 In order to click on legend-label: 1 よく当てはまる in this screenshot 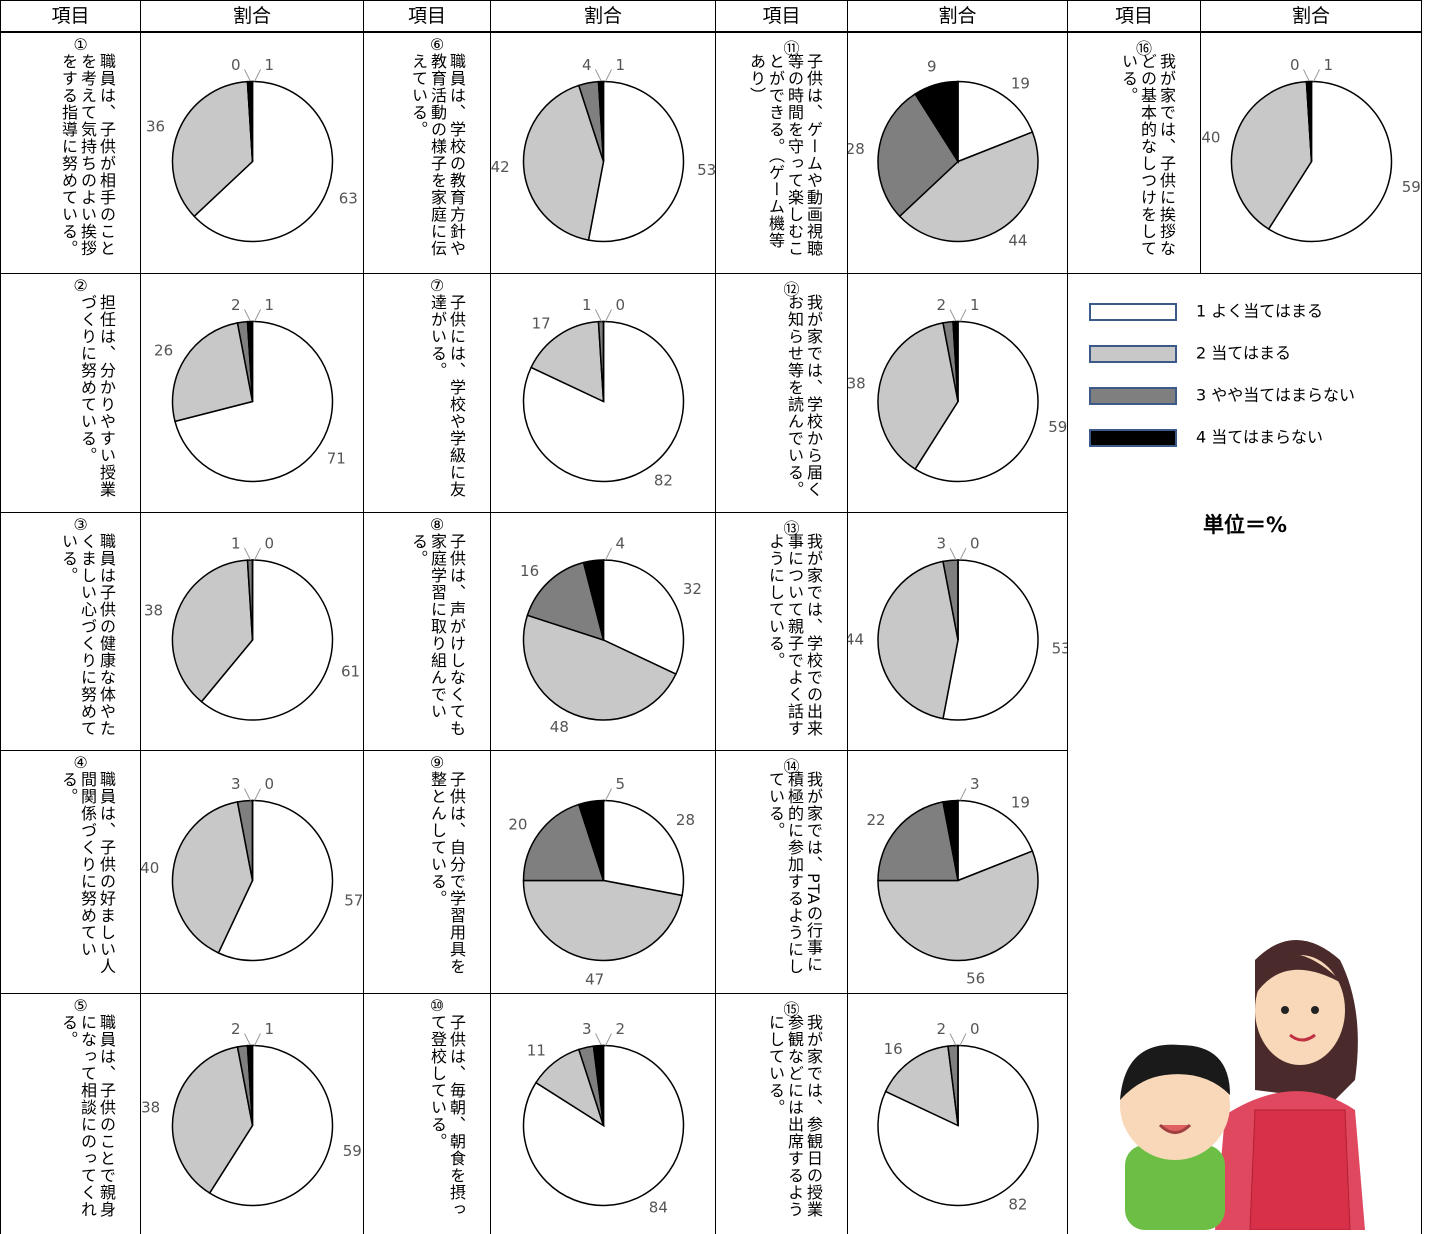, I will do `click(1259, 311)`.